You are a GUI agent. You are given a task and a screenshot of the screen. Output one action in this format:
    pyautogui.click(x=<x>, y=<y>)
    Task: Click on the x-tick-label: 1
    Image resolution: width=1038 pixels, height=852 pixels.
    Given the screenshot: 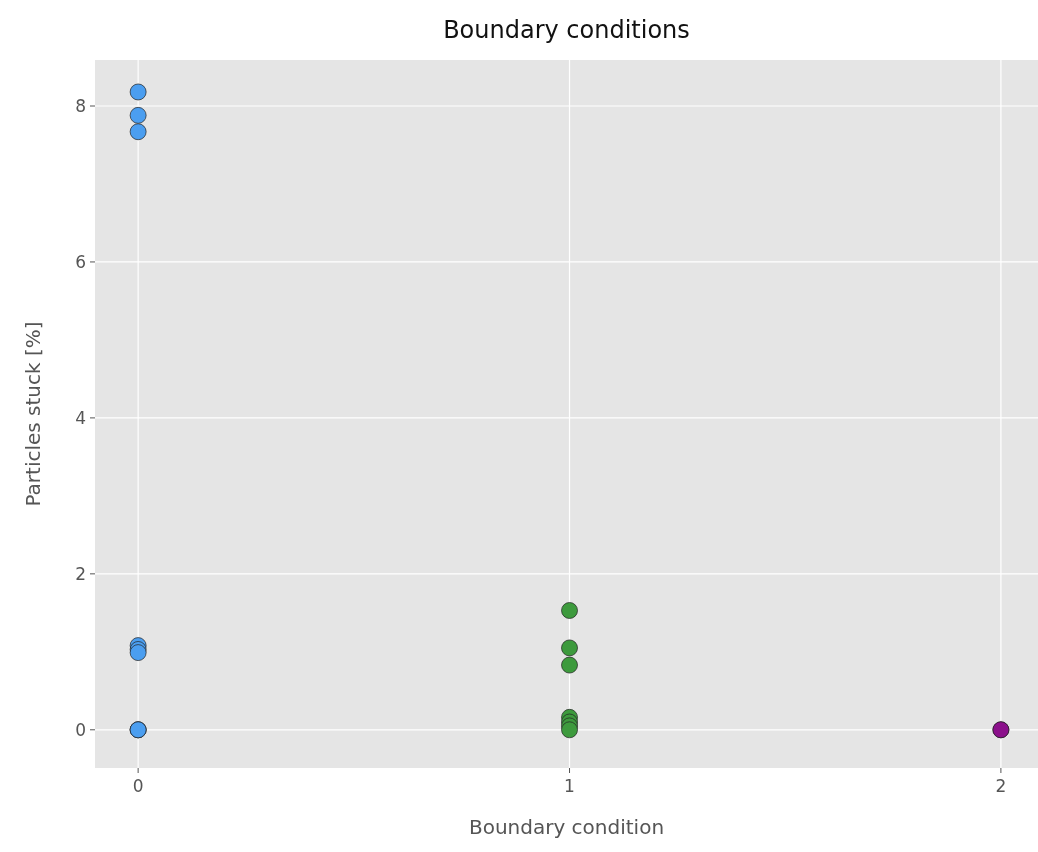 What is the action you would take?
    pyautogui.click(x=569, y=786)
    